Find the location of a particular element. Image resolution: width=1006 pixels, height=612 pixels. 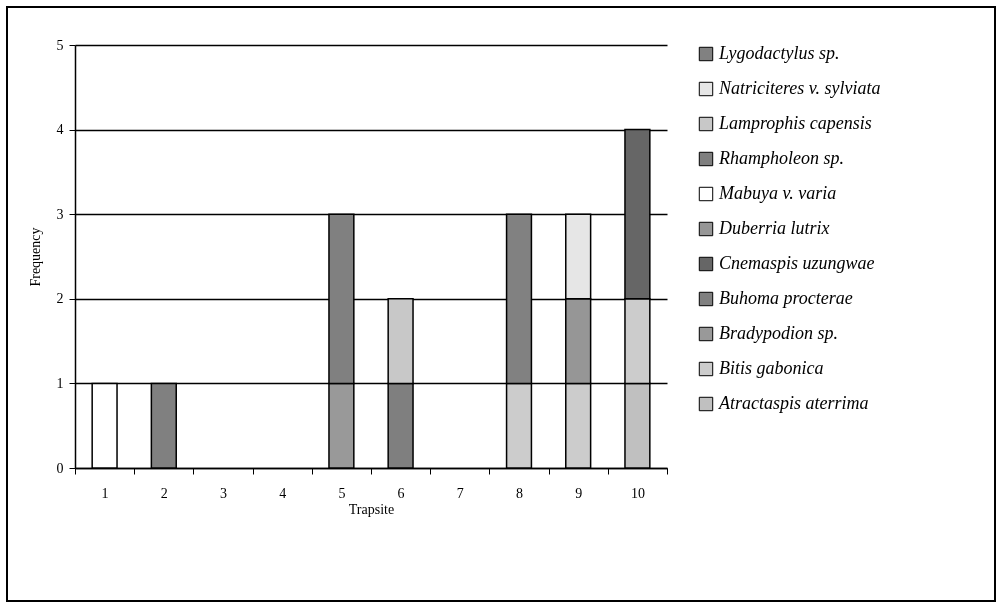

y-tick-label: 1 is located at coordinates (60, 383).